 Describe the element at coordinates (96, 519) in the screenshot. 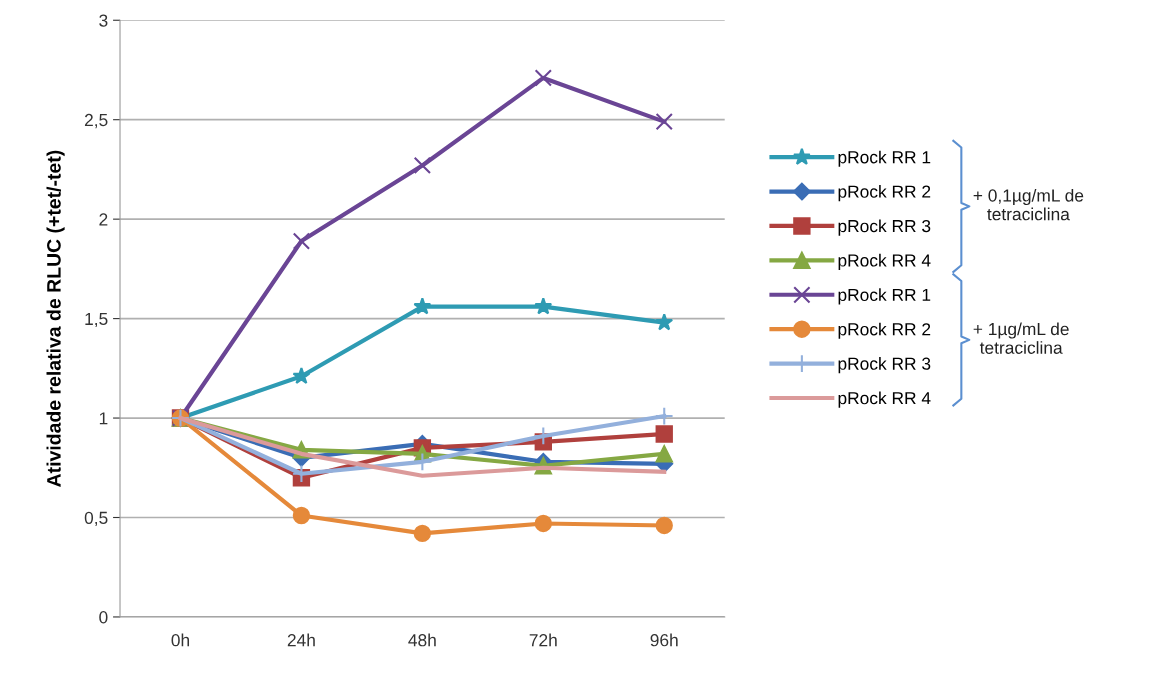

I see `y-tick-label: 0,5` at that location.